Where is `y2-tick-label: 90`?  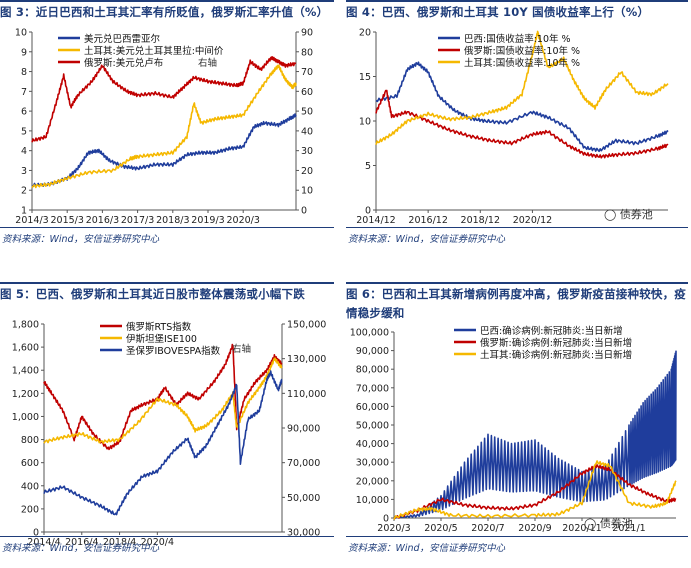 y2-tick-label: 90 is located at coordinates (307, 33).